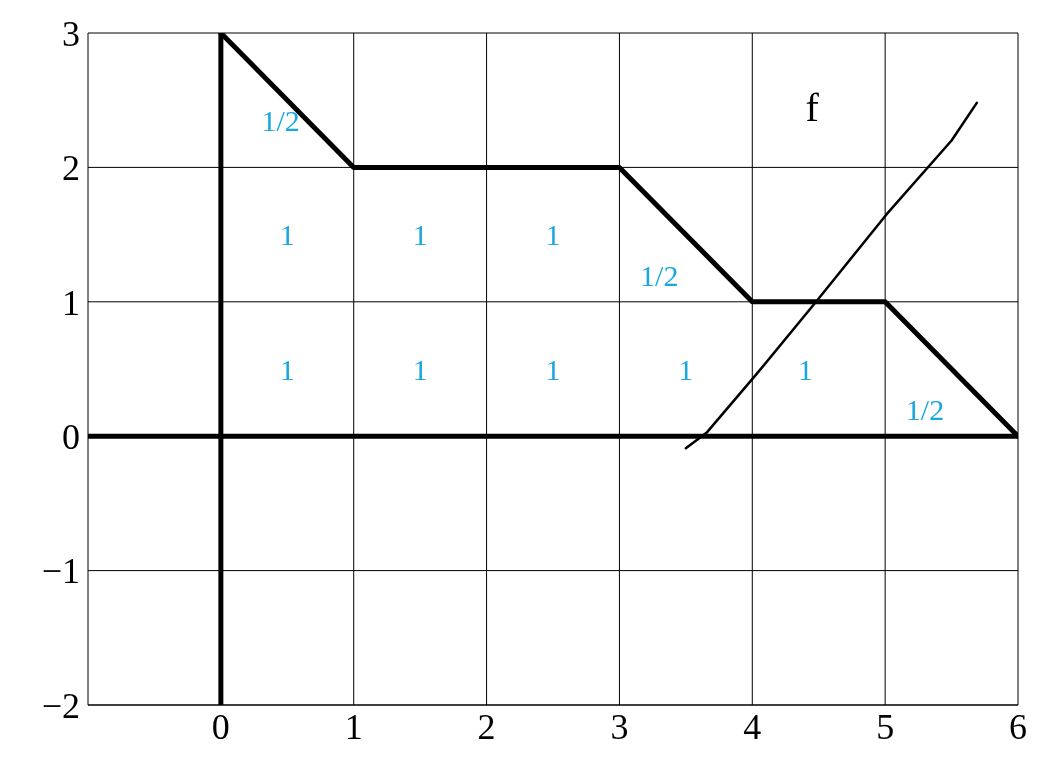  What do you see at coordinates (71, 168) in the screenshot?
I see `y-tick-label: 2` at bounding box center [71, 168].